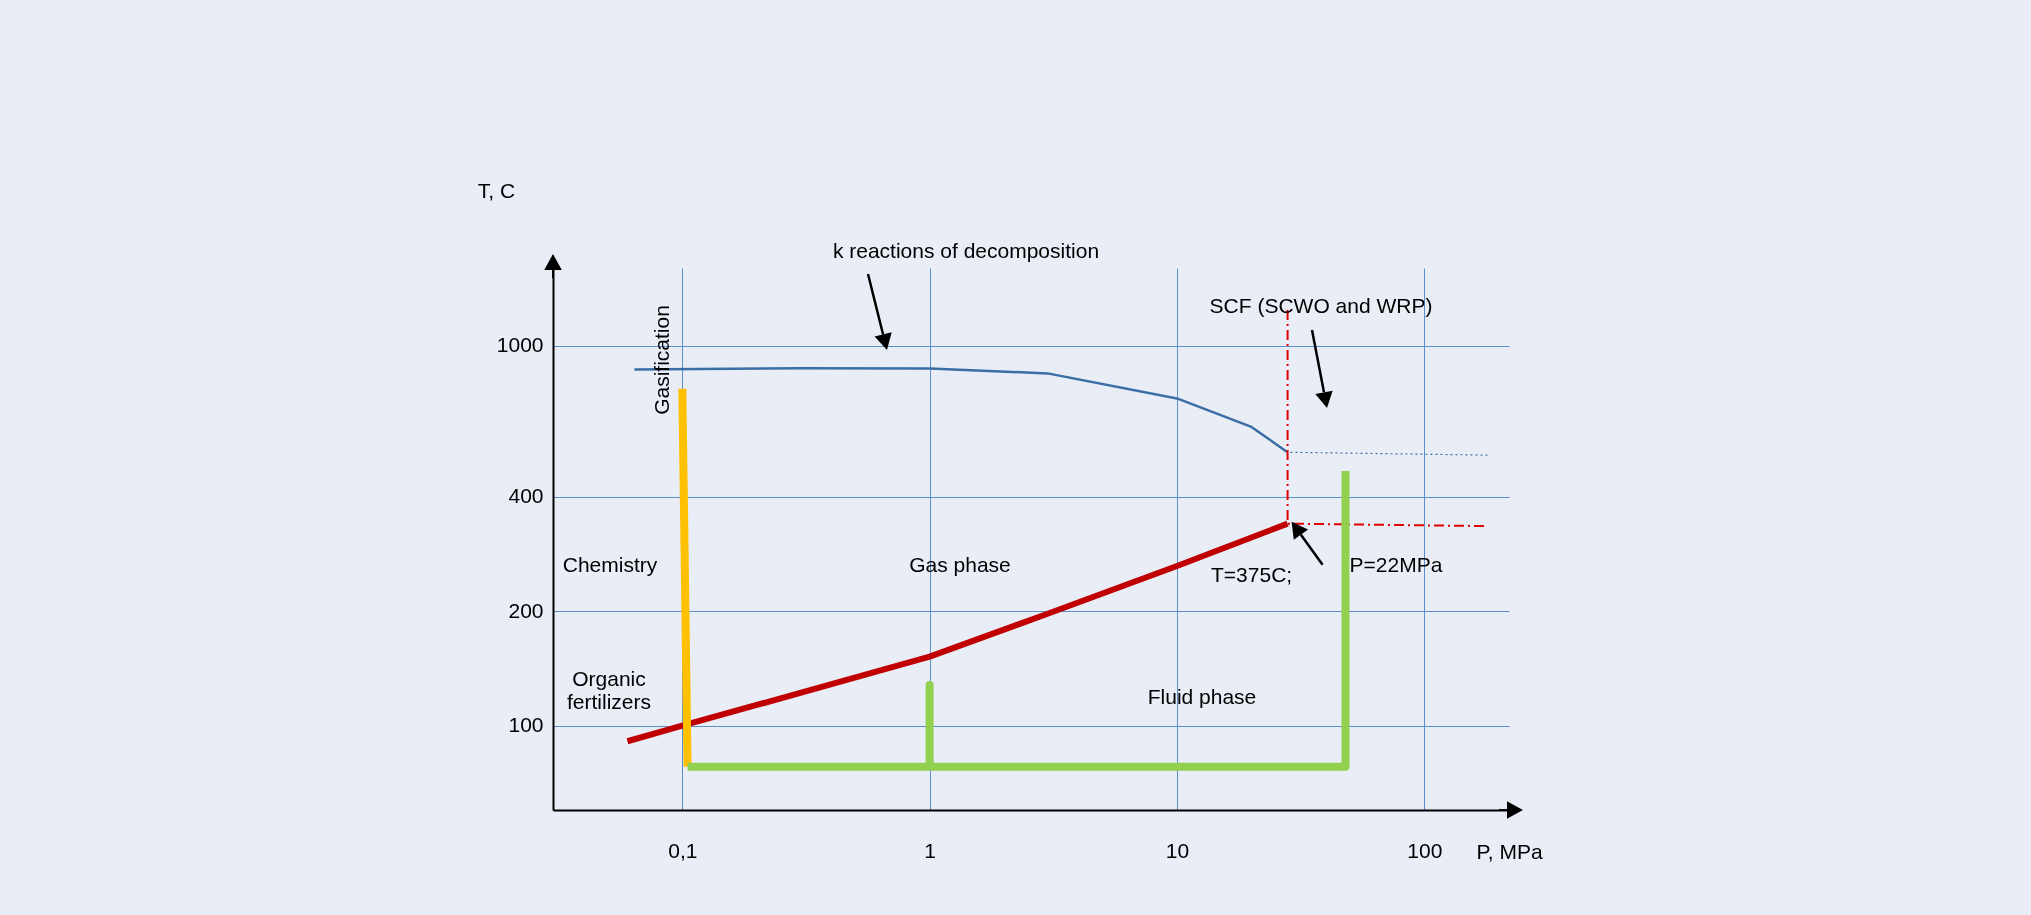  Describe the element at coordinates (610, 564) in the screenshot. I see `annotation: Chemistry` at that location.